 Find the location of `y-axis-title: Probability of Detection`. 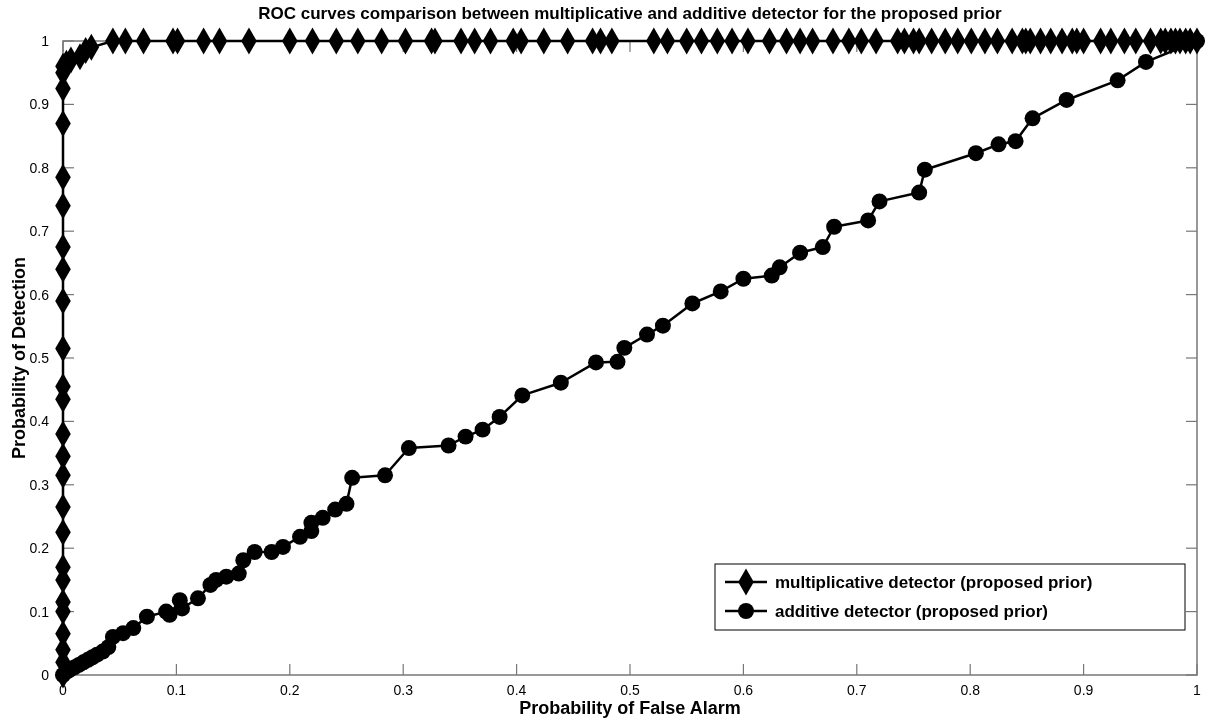

y-axis-title: Probability of Detection is located at coordinates (19, 358).